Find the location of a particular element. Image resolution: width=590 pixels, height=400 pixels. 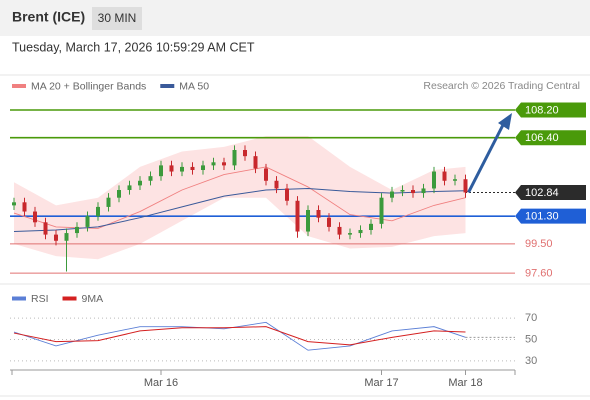

legend-label: 9MA is located at coordinates (93, 299).